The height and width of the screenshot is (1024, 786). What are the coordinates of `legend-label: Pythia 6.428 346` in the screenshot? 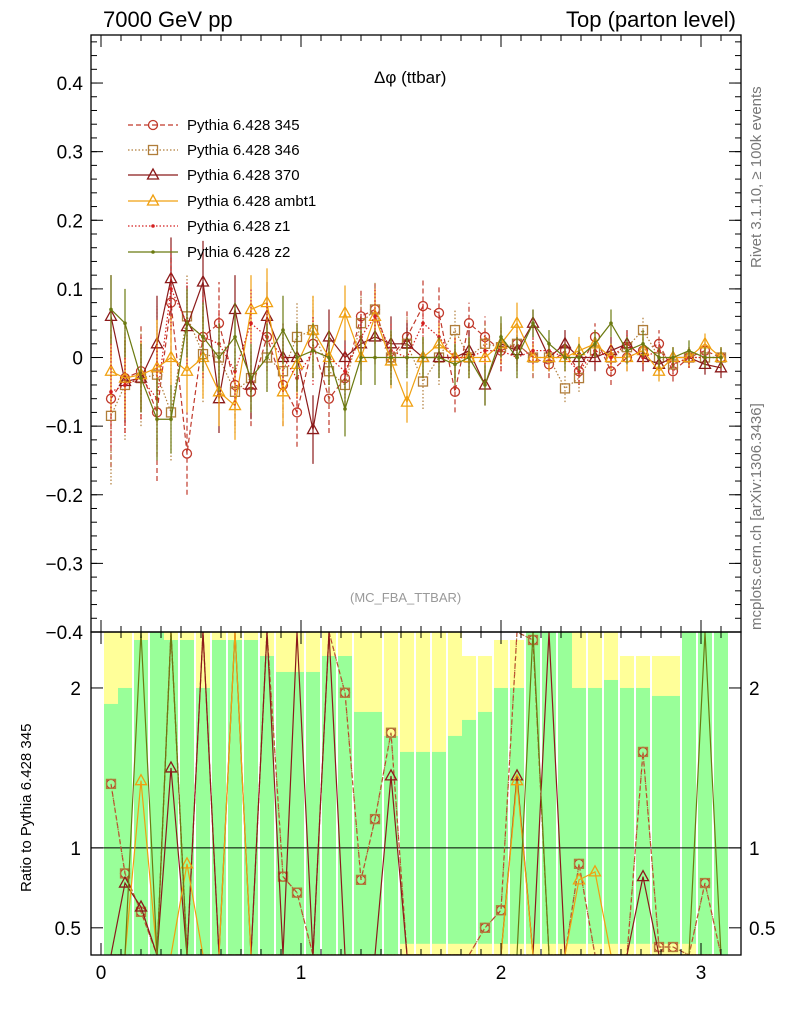 It's located at (243, 150).